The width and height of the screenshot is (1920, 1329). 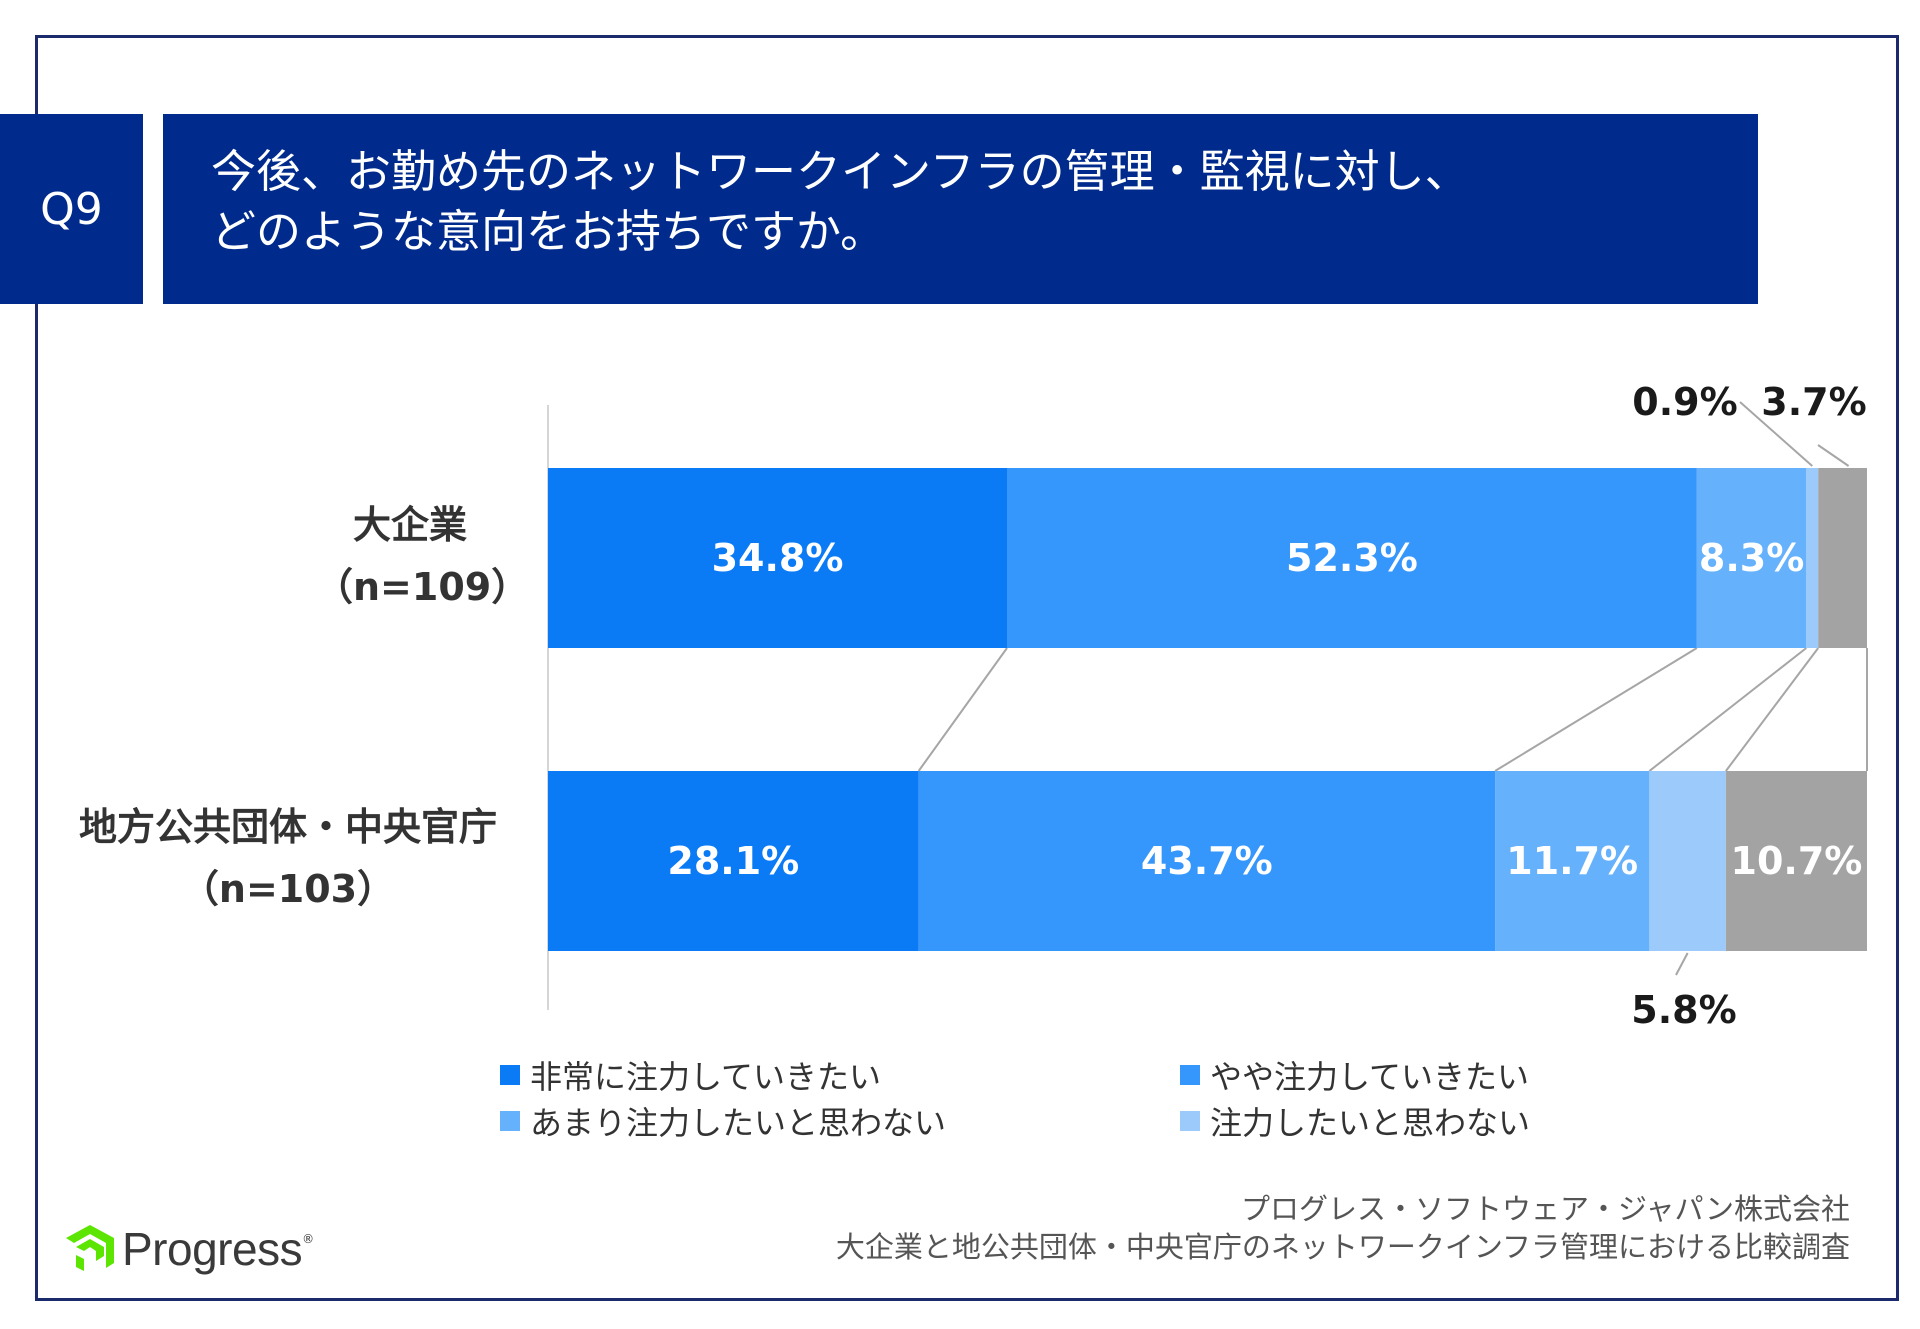 What do you see at coordinates (422, 556) in the screenshot?
I see `category-label-large-enterprise: 大企業 （n=109）` at bounding box center [422, 556].